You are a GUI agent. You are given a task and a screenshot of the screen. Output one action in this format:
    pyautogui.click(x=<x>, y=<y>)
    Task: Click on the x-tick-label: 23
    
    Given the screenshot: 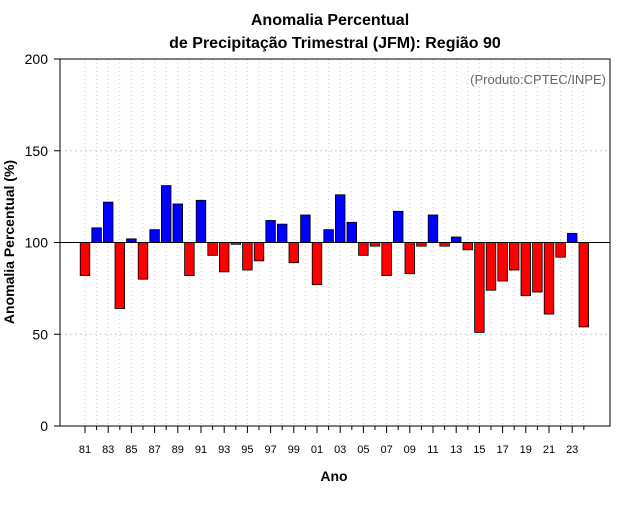 What is the action you would take?
    pyautogui.click(x=572, y=450)
    